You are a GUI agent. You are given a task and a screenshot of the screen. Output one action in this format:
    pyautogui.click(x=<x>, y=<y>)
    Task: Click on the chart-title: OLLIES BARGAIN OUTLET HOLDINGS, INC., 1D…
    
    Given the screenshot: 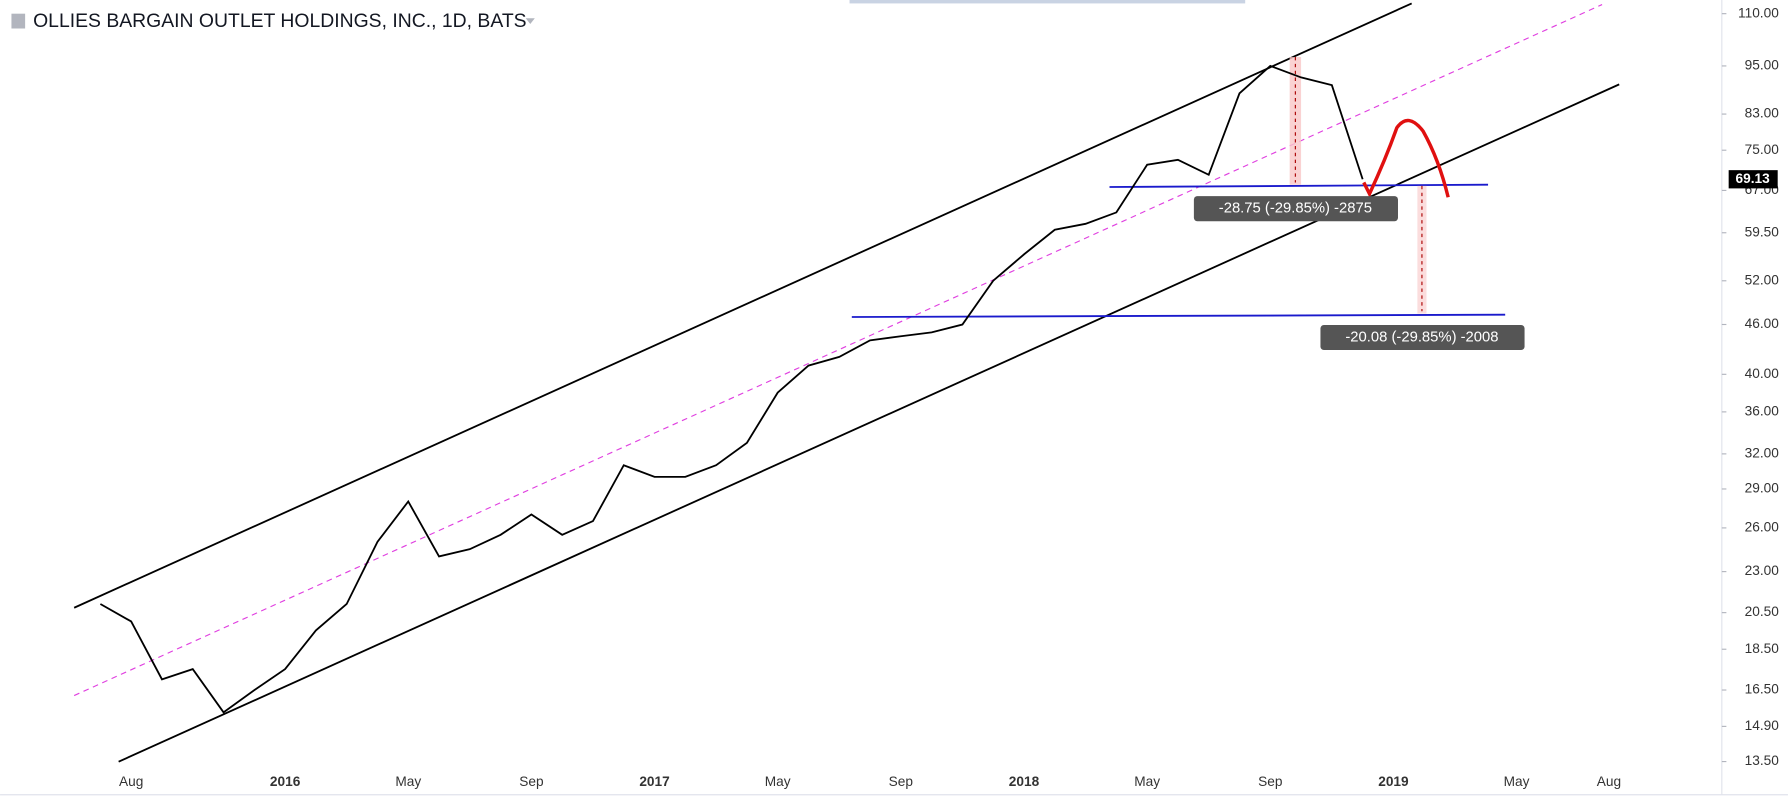 What is the action you would take?
    pyautogui.click(x=280, y=21)
    